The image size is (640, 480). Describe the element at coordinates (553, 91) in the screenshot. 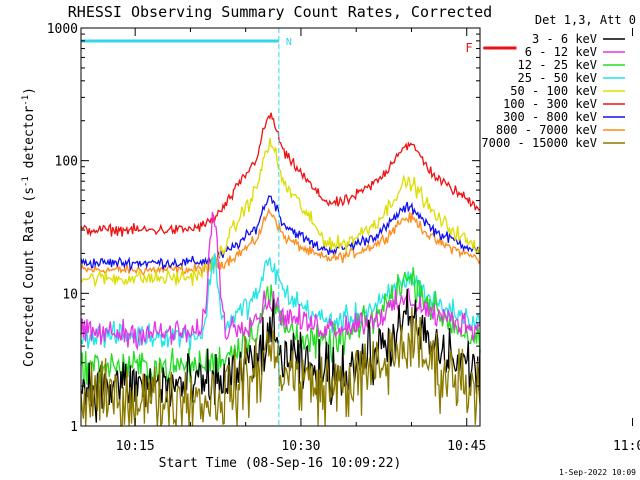

I see `legend-label-50-100-kev: 50 - 100 keV` at that location.